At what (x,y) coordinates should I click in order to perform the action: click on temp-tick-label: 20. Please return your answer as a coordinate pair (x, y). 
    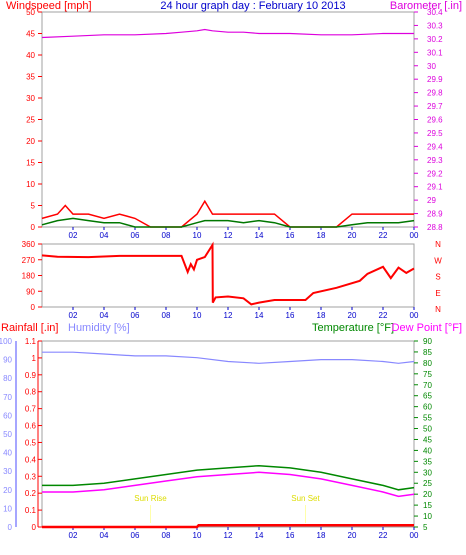
    Looking at the image, I should click on (427, 494).